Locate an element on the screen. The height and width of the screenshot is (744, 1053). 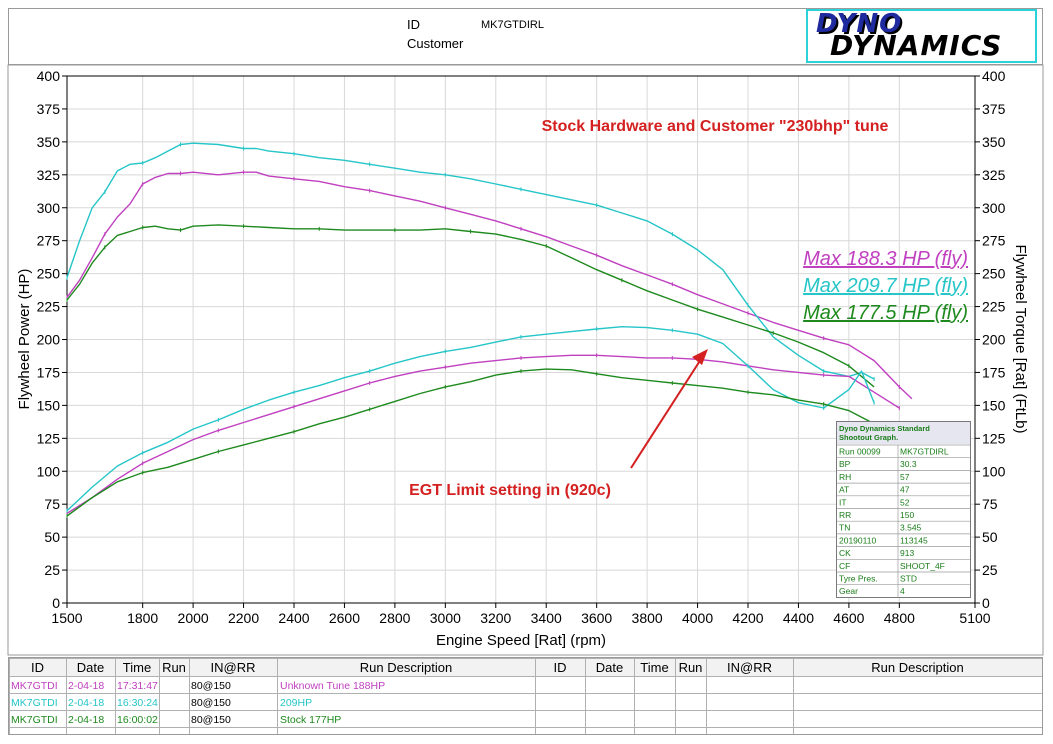
arrow-shaft is located at coordinates (667, 412).